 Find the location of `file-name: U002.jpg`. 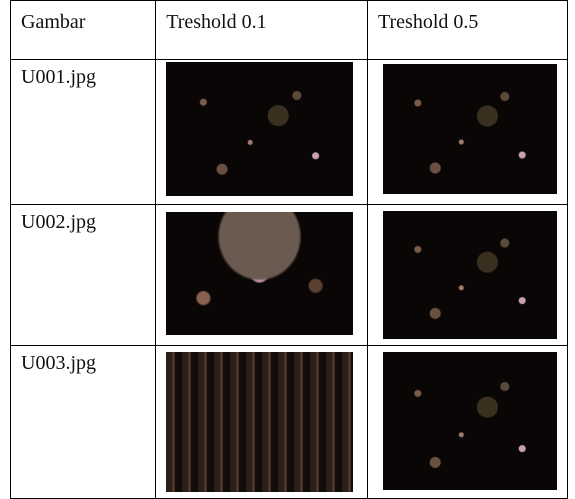

file-name: U002.jpg is located at coordinates (83, 275).